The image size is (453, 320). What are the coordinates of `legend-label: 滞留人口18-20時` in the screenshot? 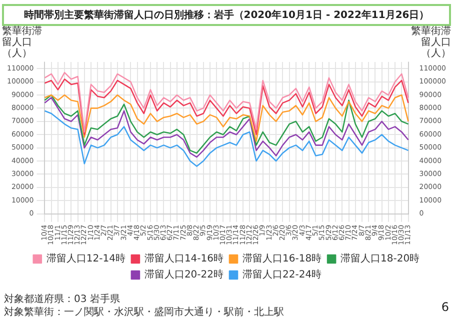 It's located at (380, 258).